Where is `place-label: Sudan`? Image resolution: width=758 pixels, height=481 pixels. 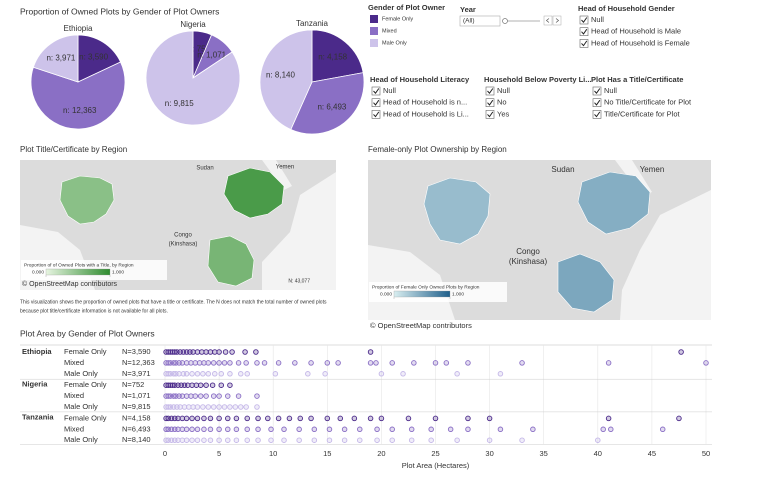 place-label: Sudan is located at coordinates (562, 169).